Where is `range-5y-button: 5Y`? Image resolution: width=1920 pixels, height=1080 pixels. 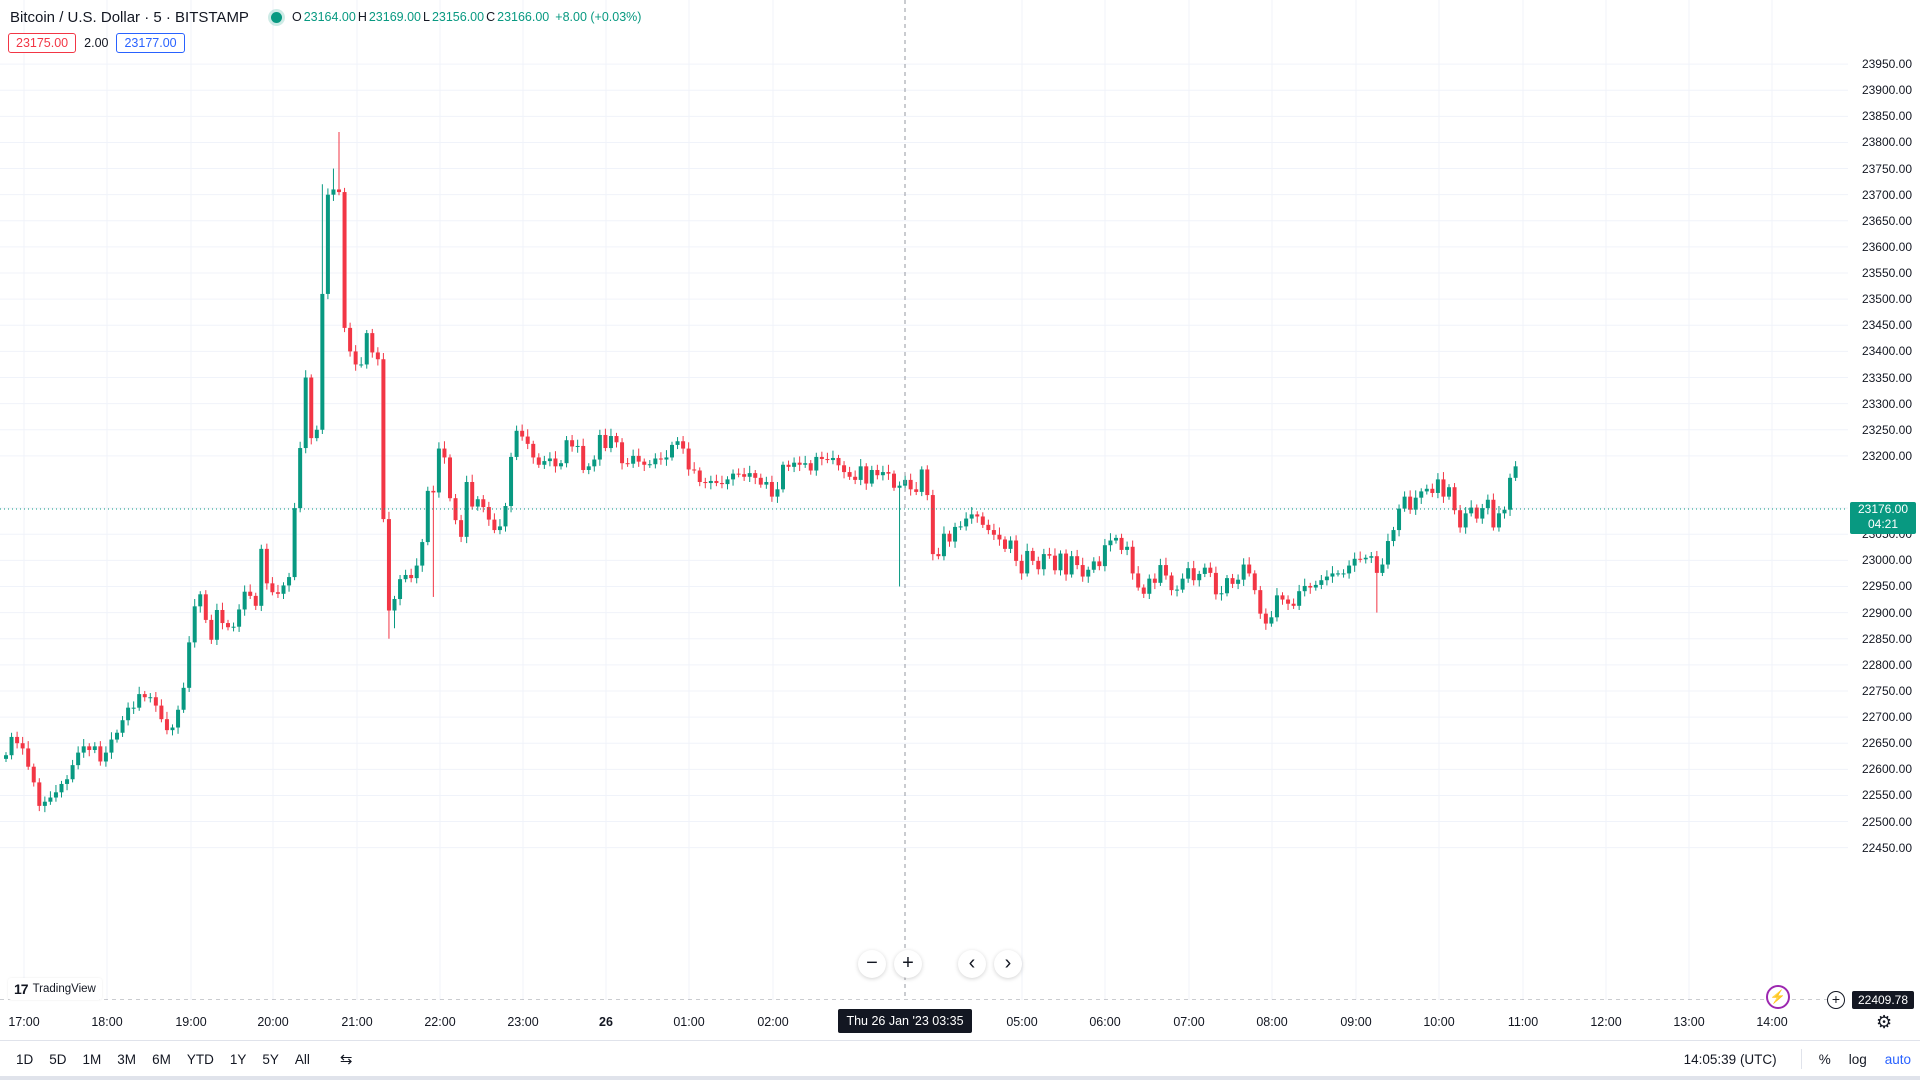
range-5y-button: 5Y is located at coordinates (270, 1059).